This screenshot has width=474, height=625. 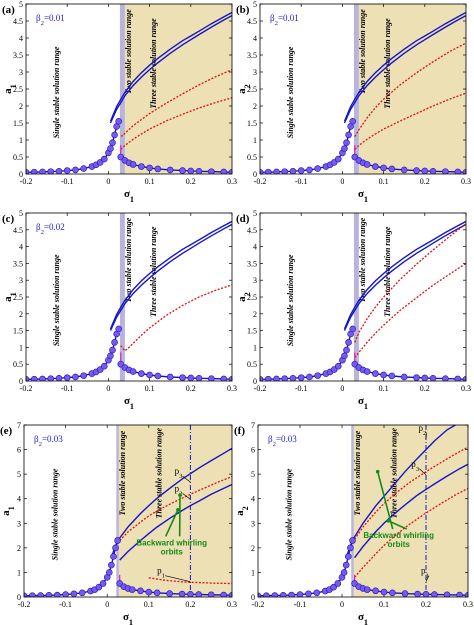 What do you see at coordinates (377, 471) in the screenshot?
I see `annotation-arrowhead` at bounding box center [377, 471].